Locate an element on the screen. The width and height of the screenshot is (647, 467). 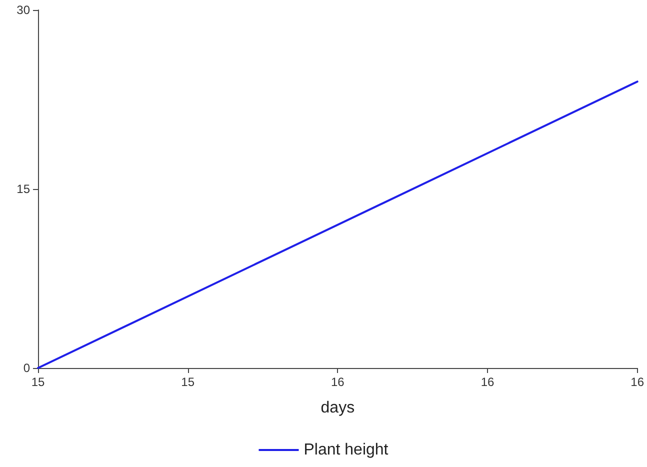
y-tick-label: 15 is located at coordinates (23, 189).